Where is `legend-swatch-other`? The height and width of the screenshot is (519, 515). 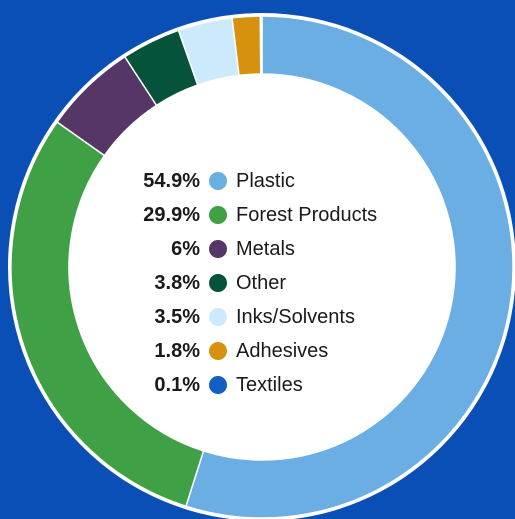
legend-swatch-other is located at coordinates (218, 283).